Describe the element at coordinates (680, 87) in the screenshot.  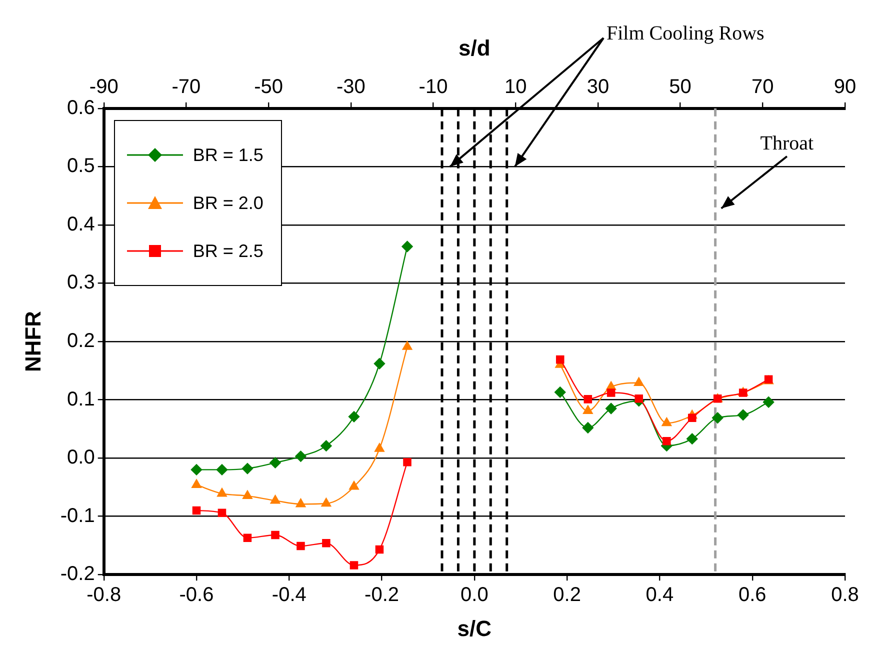
I see `x2-tick-label: 50` at that location.